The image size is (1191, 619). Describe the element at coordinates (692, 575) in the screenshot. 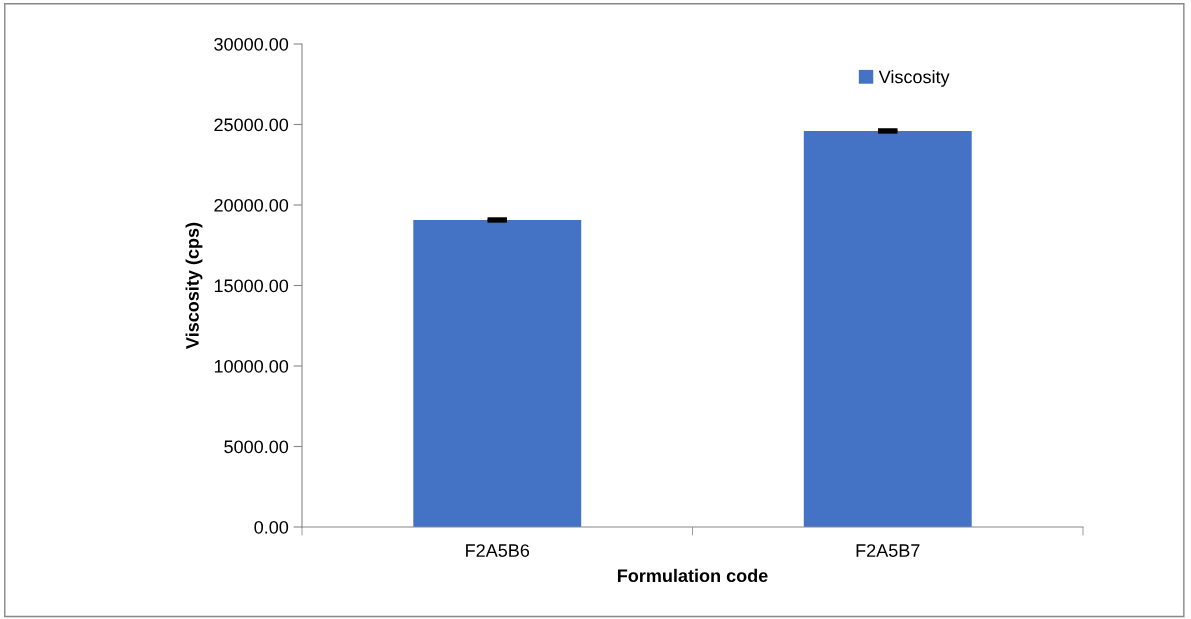

I see `x-axis-title: Formulation code` at that location.